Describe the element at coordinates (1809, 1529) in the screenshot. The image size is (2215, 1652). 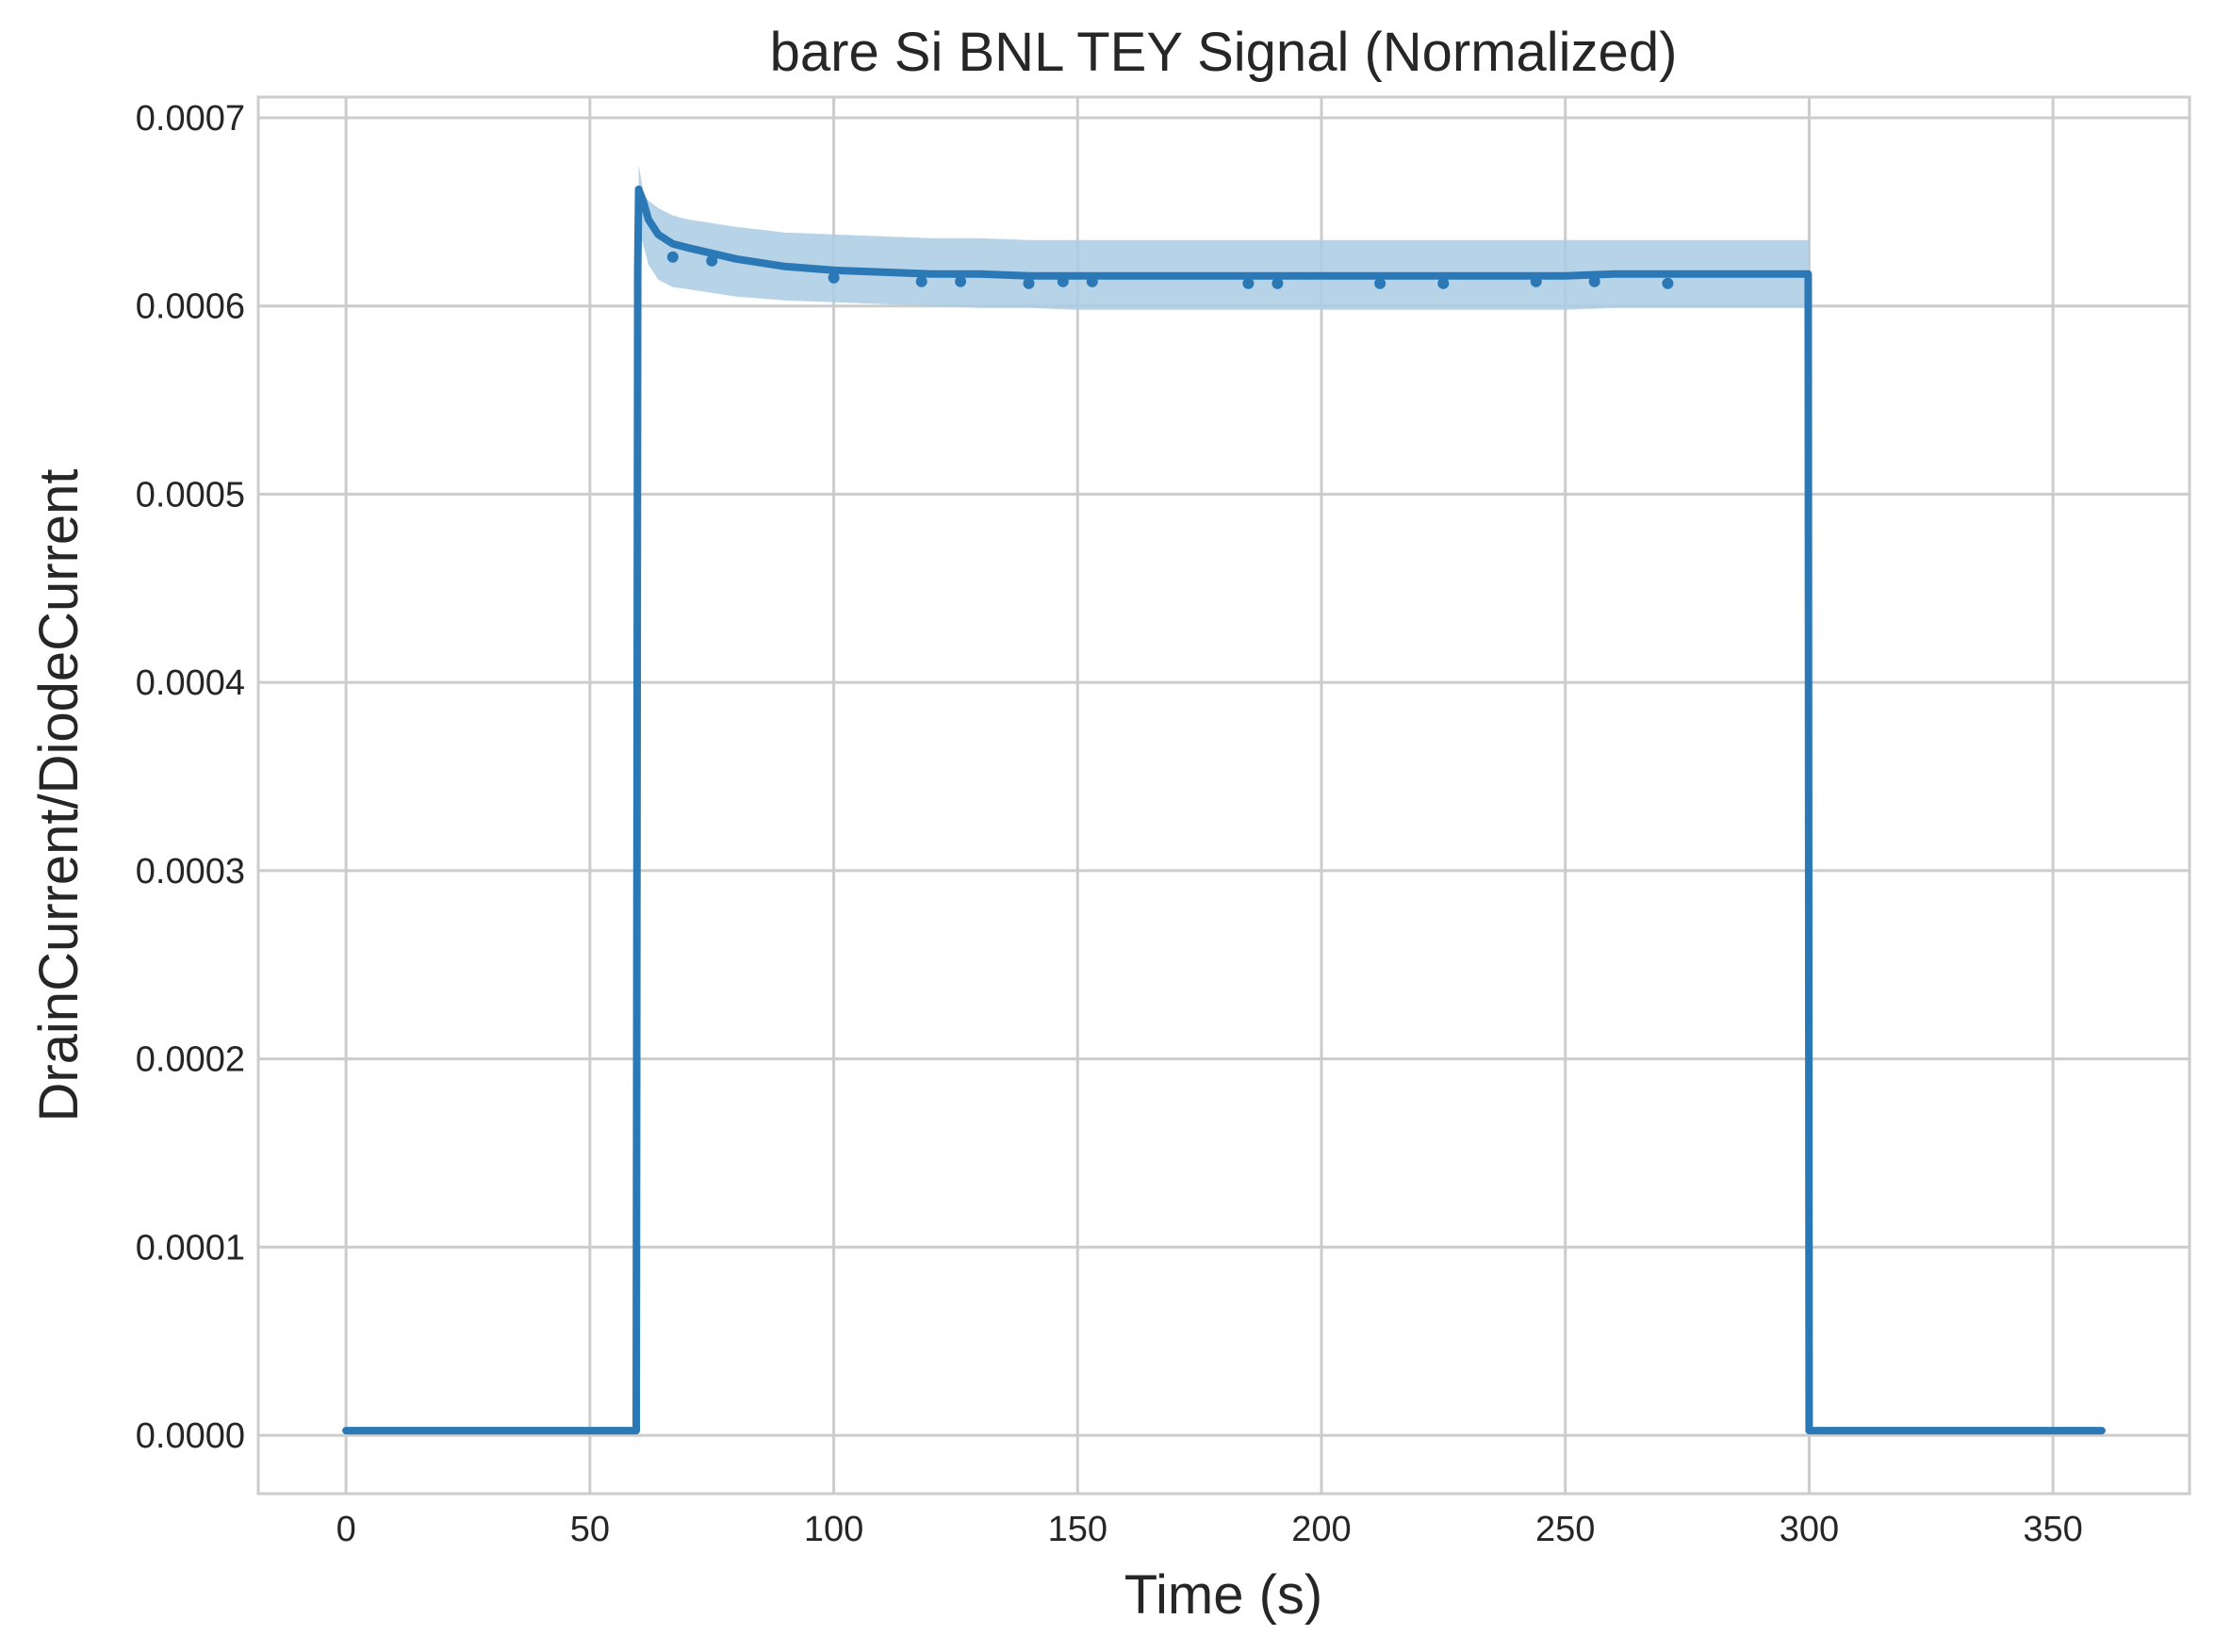
I see `x-tick-label: 300` at that location.